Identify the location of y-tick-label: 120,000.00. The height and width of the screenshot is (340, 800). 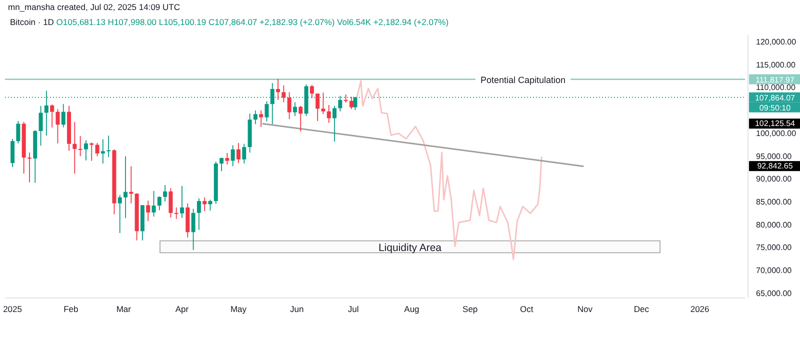
(776, 41).